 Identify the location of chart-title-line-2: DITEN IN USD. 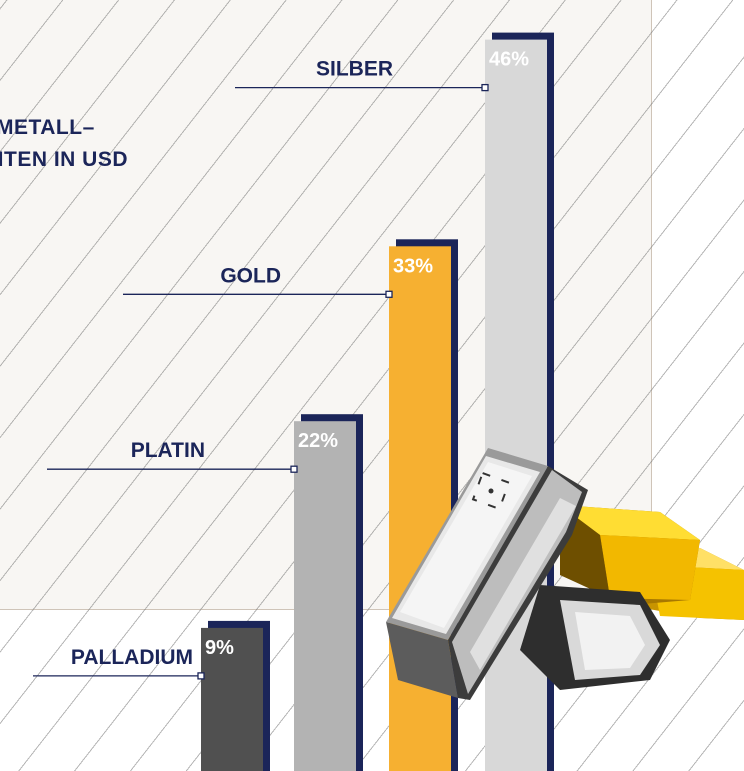
(64, 159).